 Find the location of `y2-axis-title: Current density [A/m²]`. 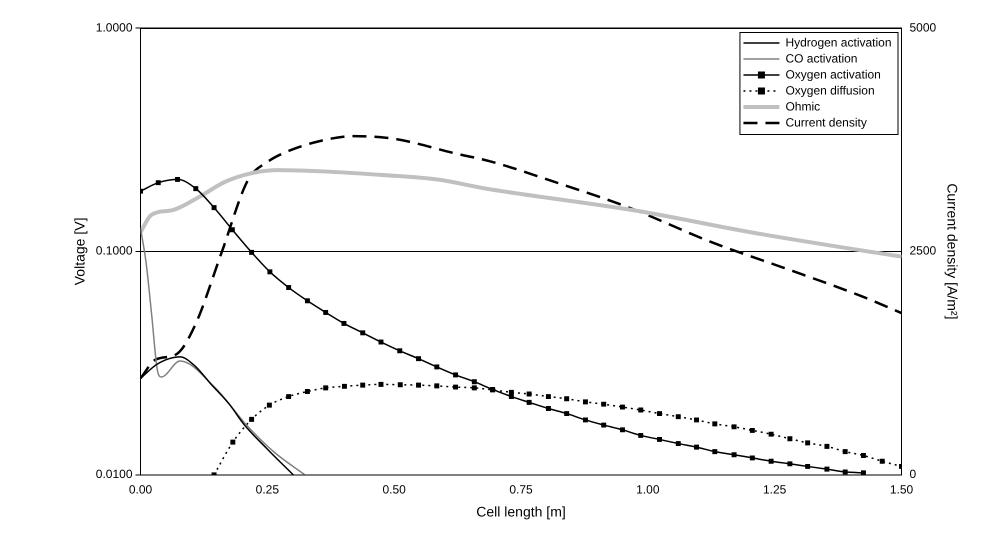

y2-axis-title: Current density [A/m²] is located at coordinates (952, 251).